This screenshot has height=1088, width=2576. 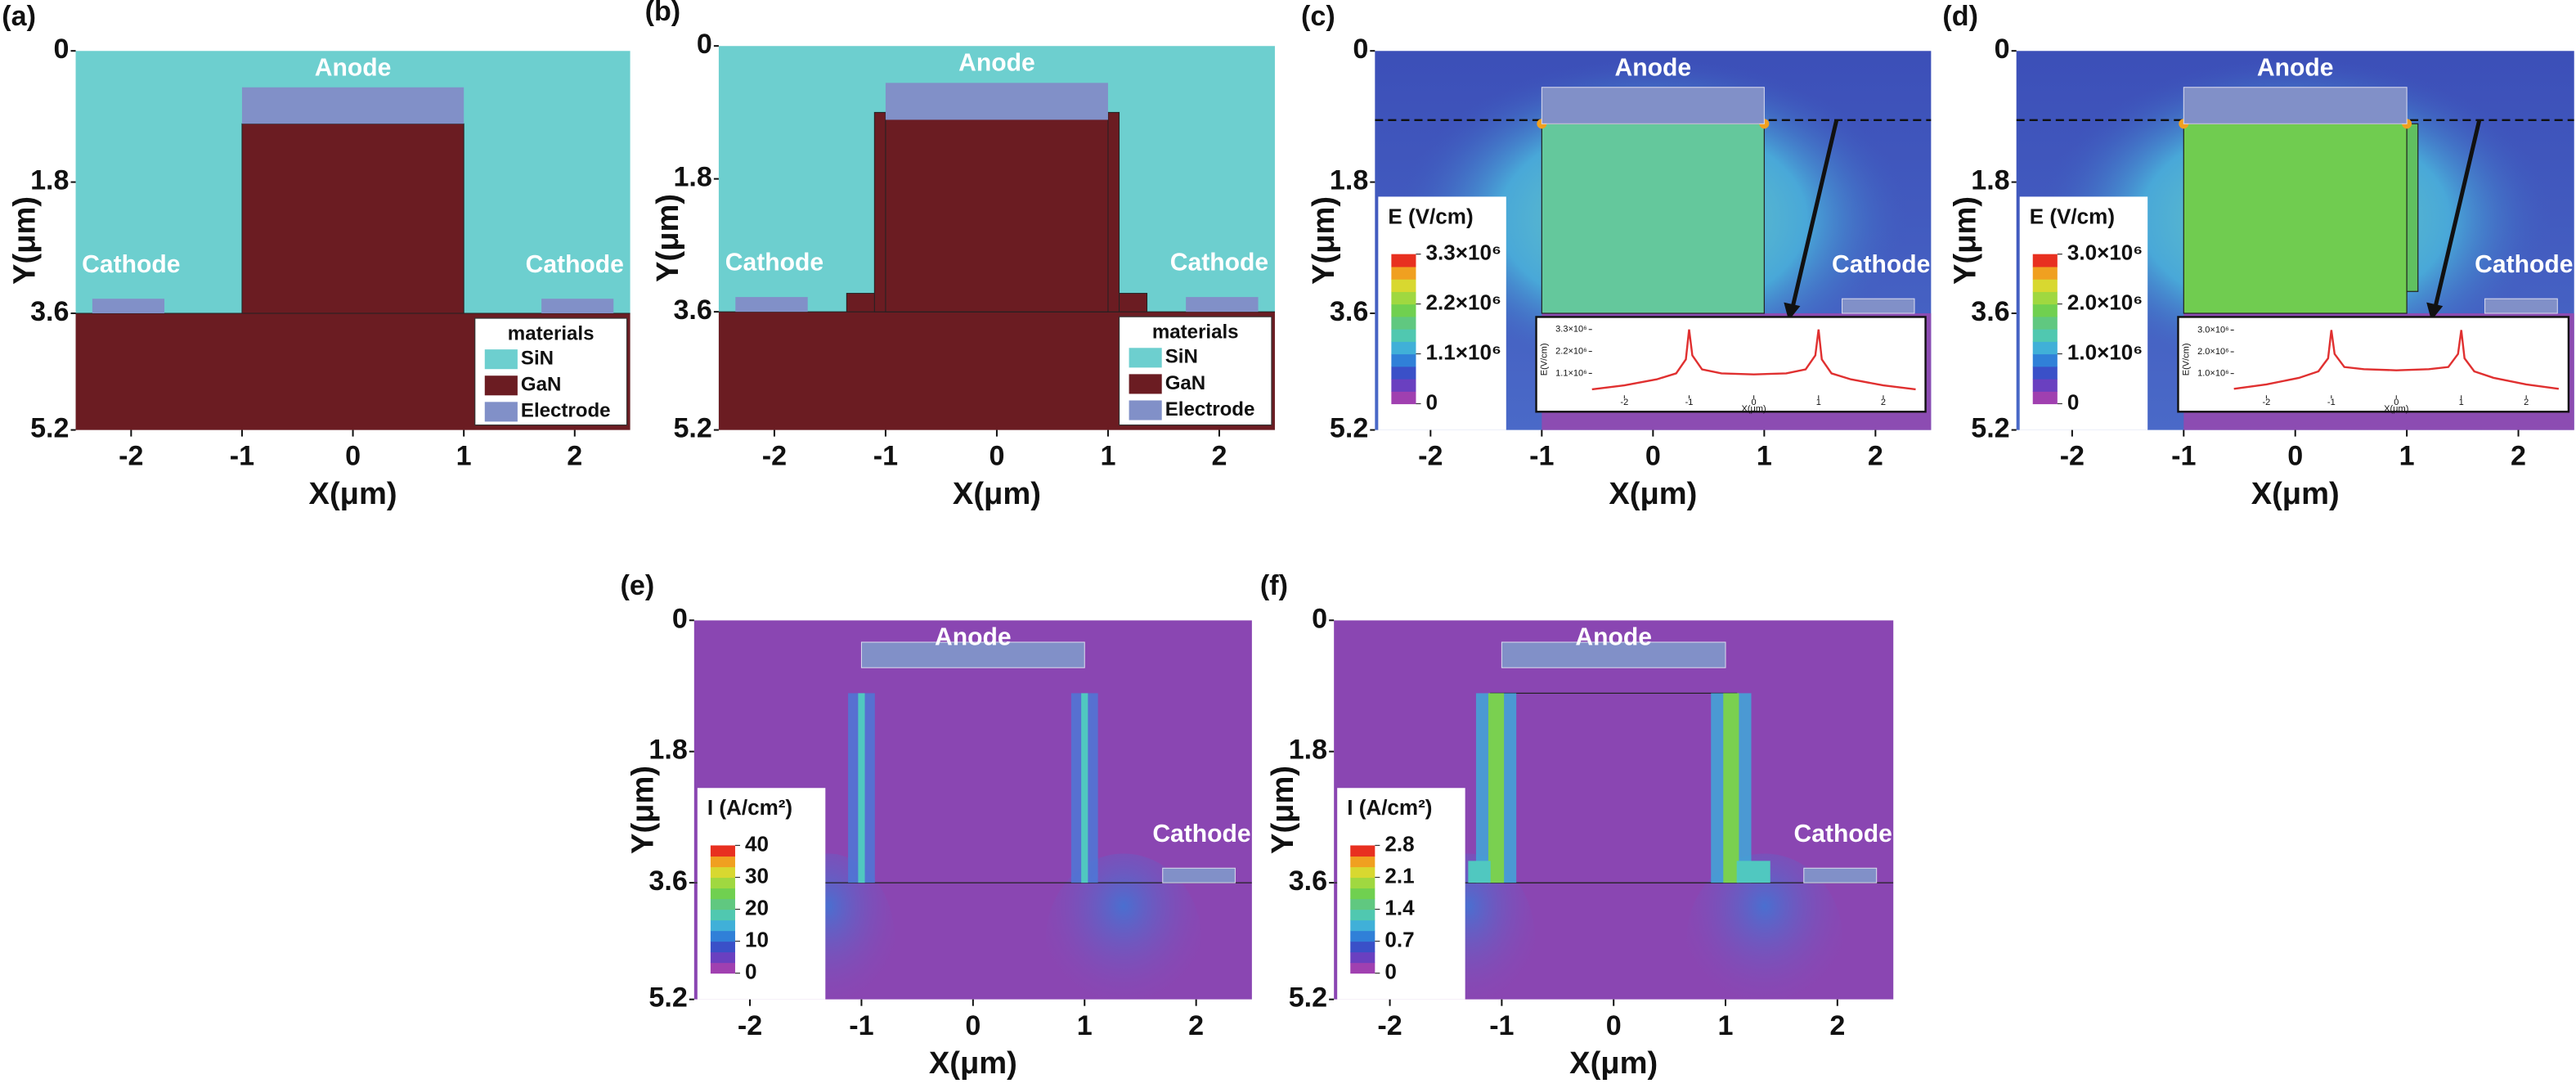 I want to click on legend-label: GaN, so click(x=541, y=385).